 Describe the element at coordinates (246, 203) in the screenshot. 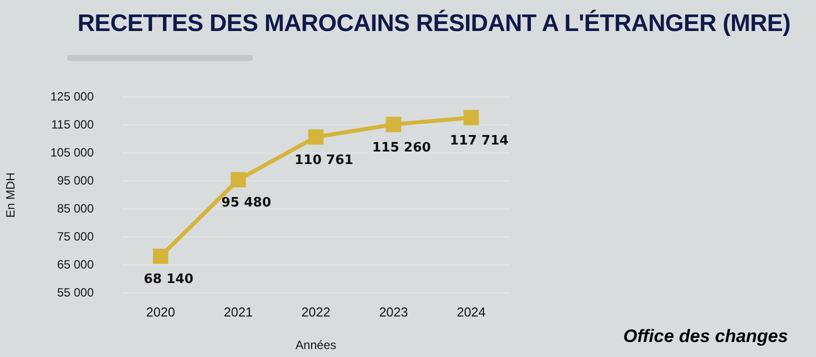

I see `text: 95 480` at that location.